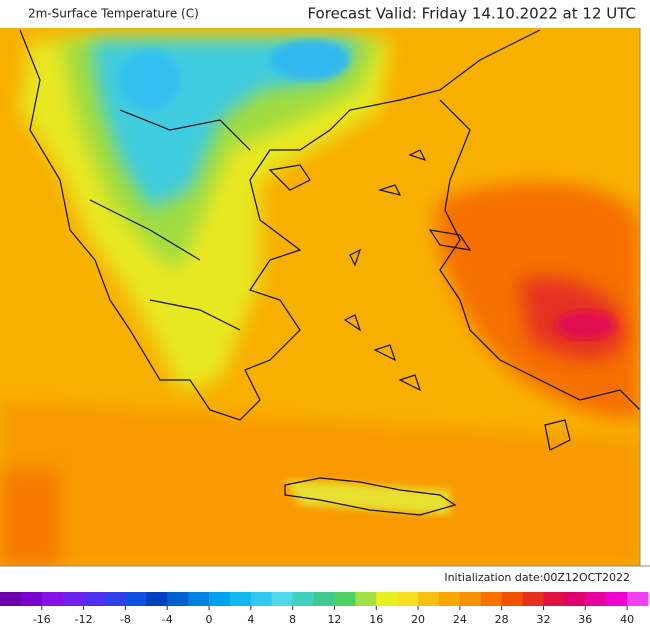 Image resolution: width=650 pixels, height=629 pixels. Describe the element at coordinates (502, 619) in the screenshot. I see `colorbar-tick-label: 28` at that location.